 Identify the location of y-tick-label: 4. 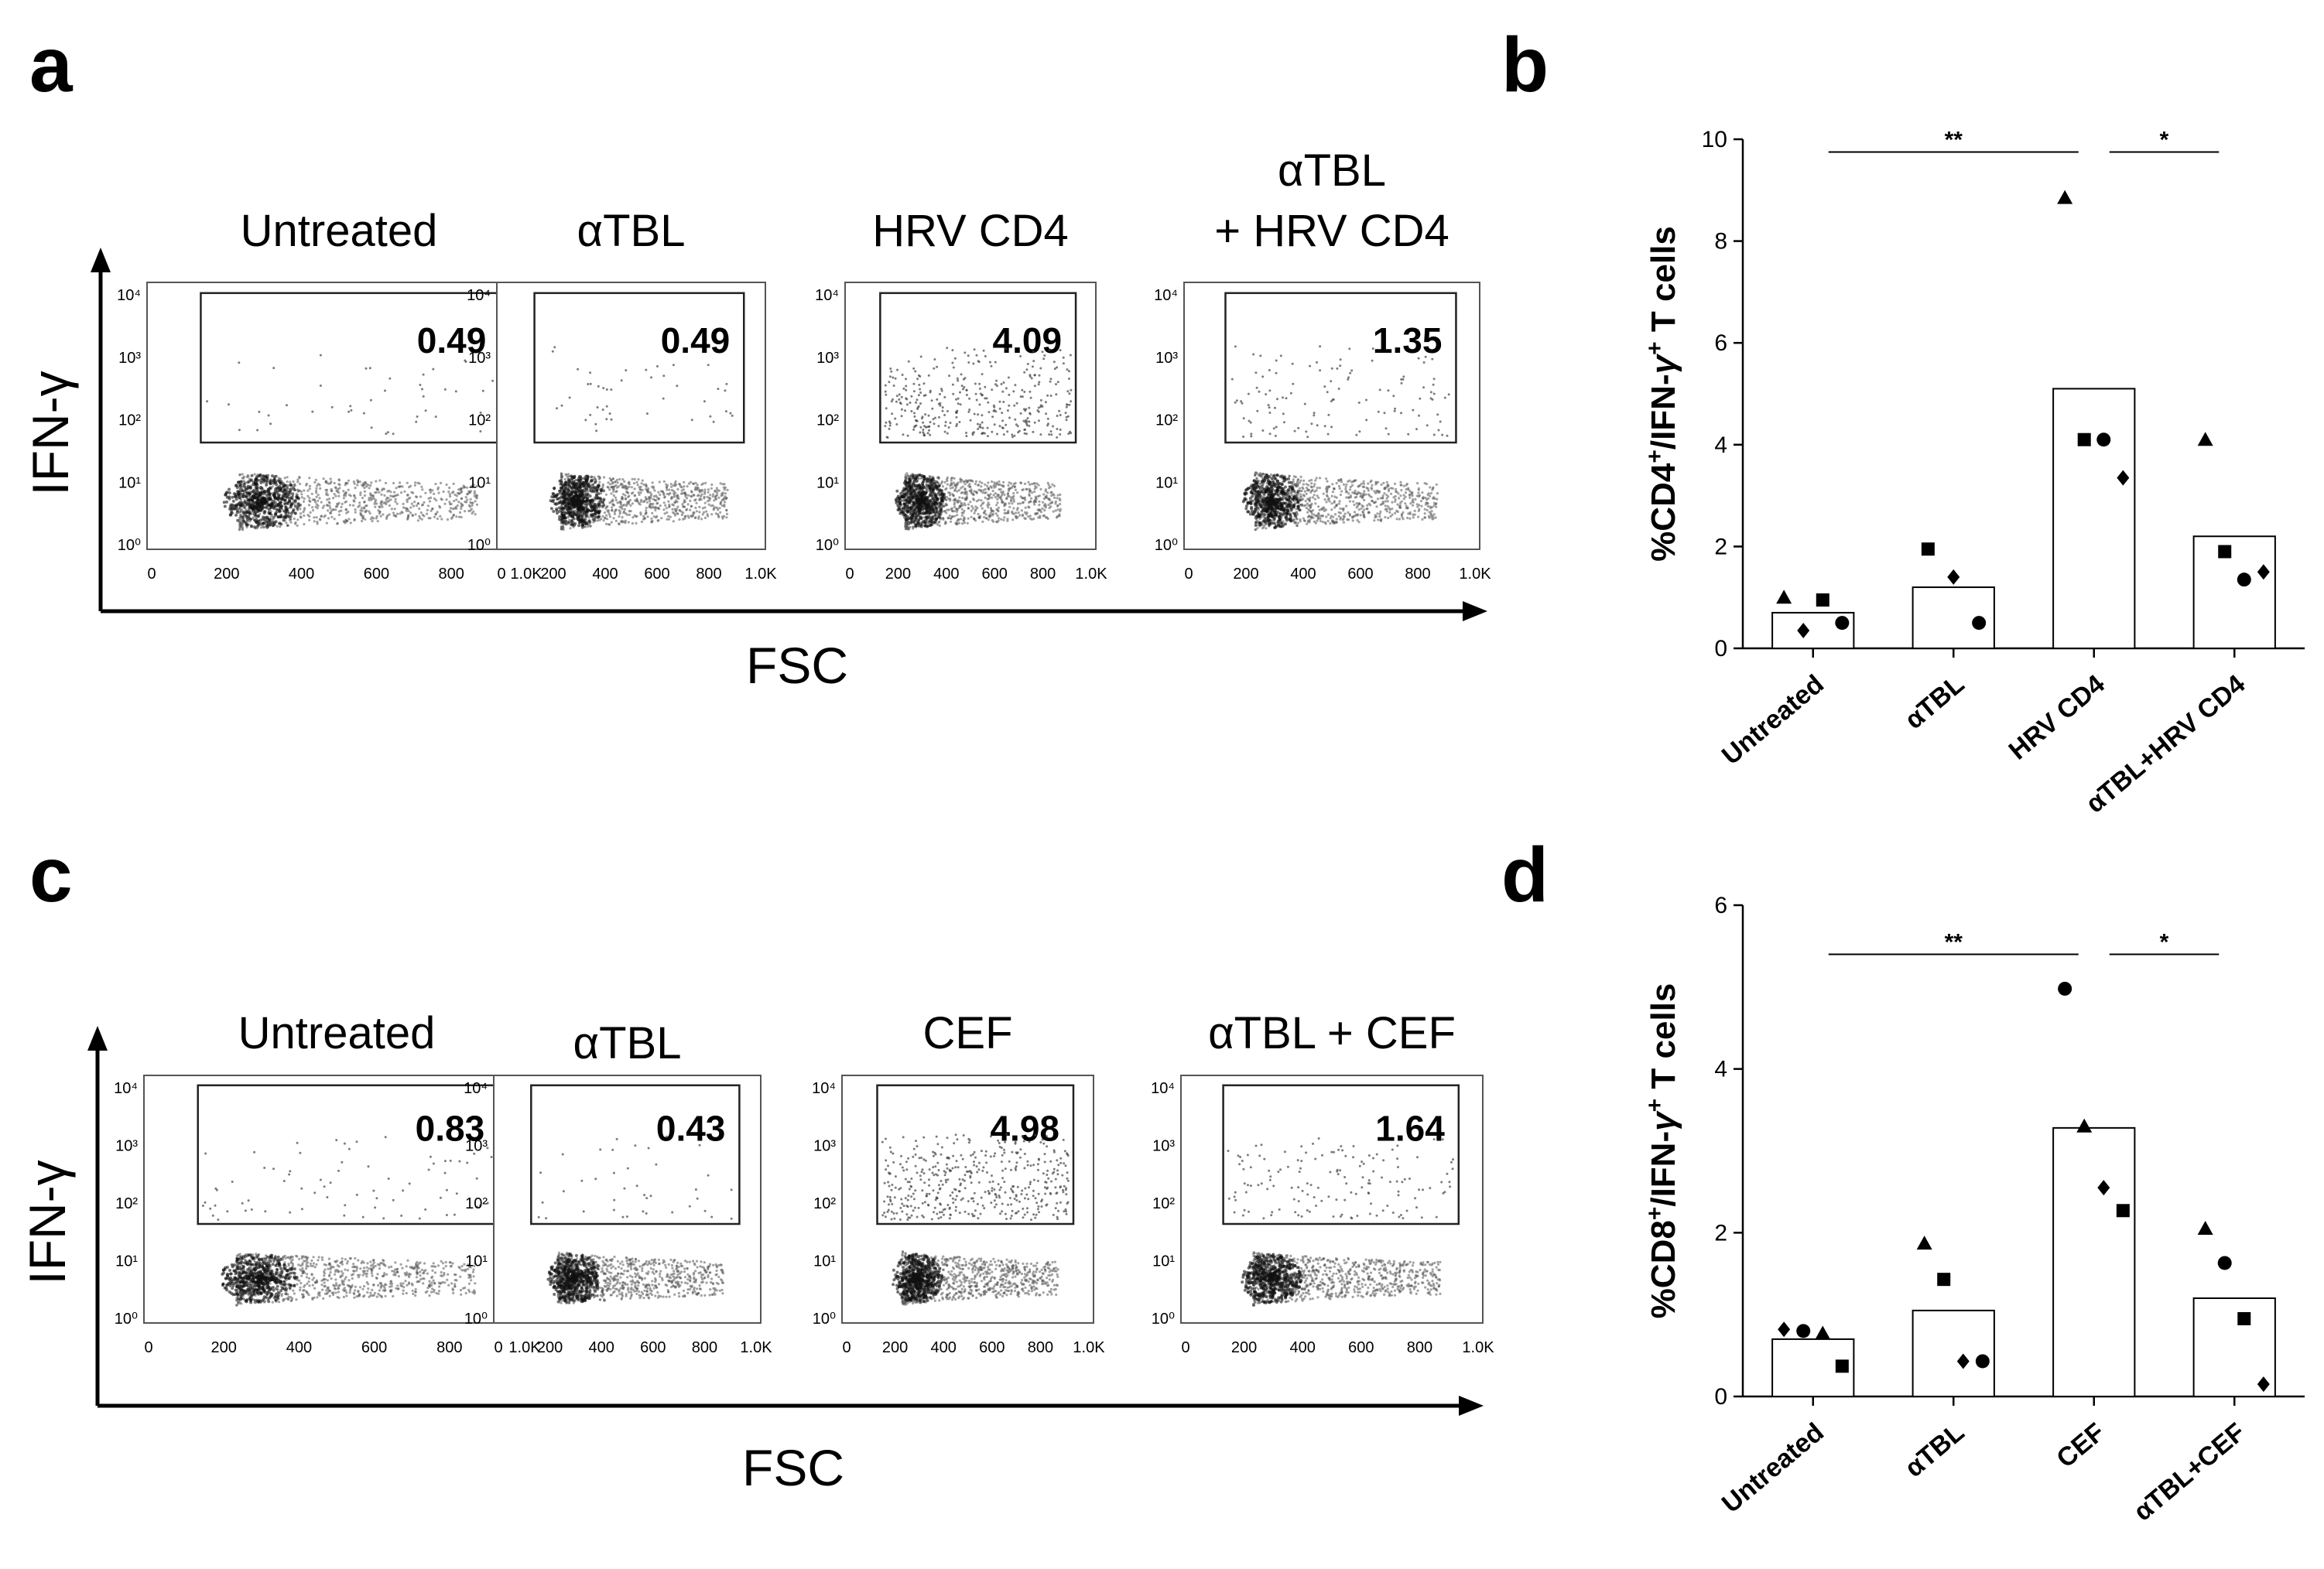
(1720, 445).